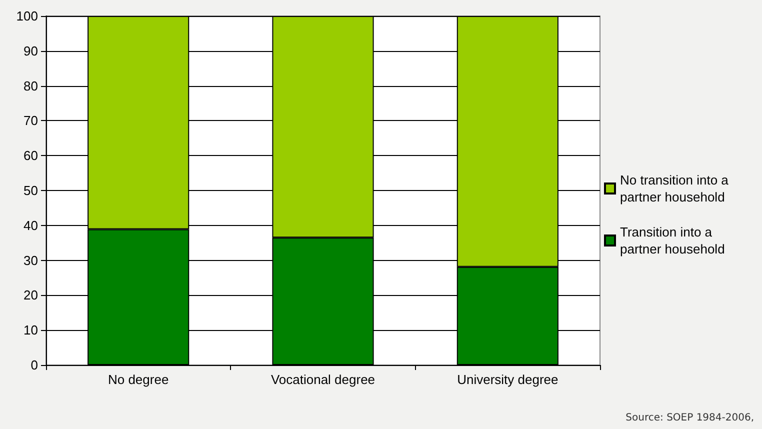  What do you see at coordinates (31, 225) in the screenshot?
I see `y-tick-label: 40` at bounding box center [31, 225].